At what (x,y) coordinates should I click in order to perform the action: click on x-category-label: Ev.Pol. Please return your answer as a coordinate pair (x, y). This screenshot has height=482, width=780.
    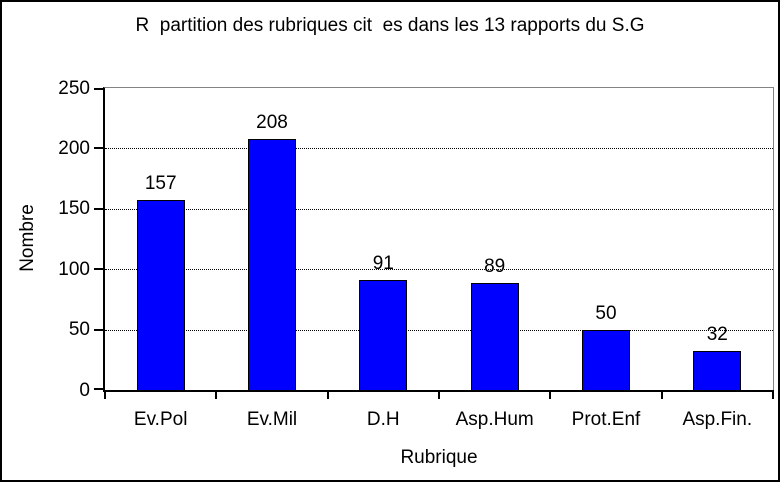
    Looking at the image, I should click on (160, 419).